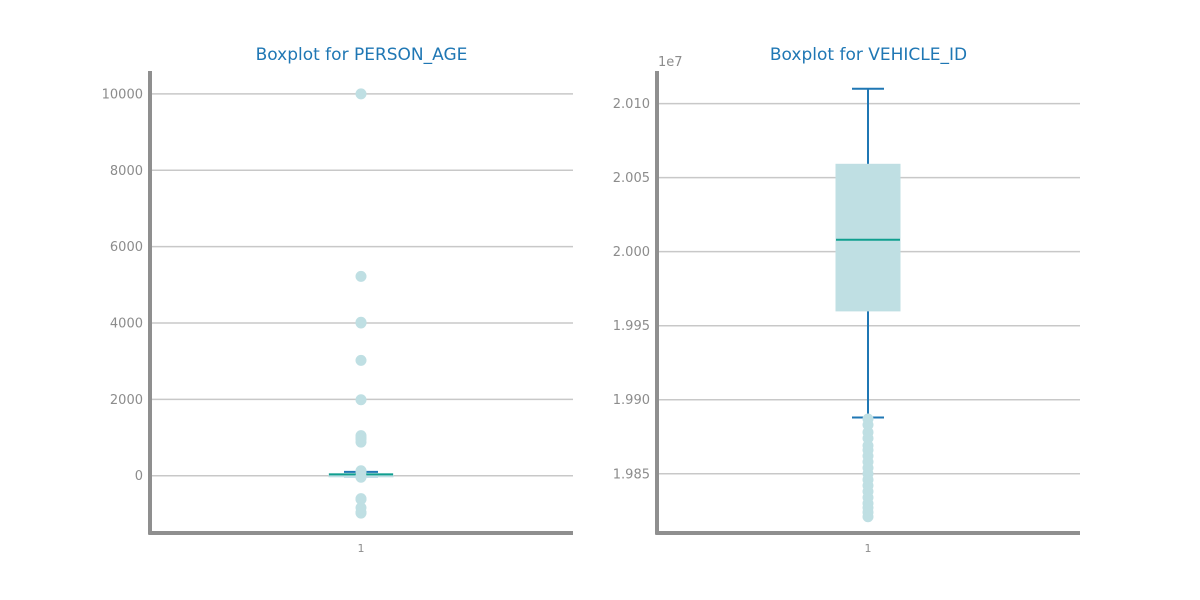  I want to click on ytick-label-1-3: 2.000, so click(631, 252).